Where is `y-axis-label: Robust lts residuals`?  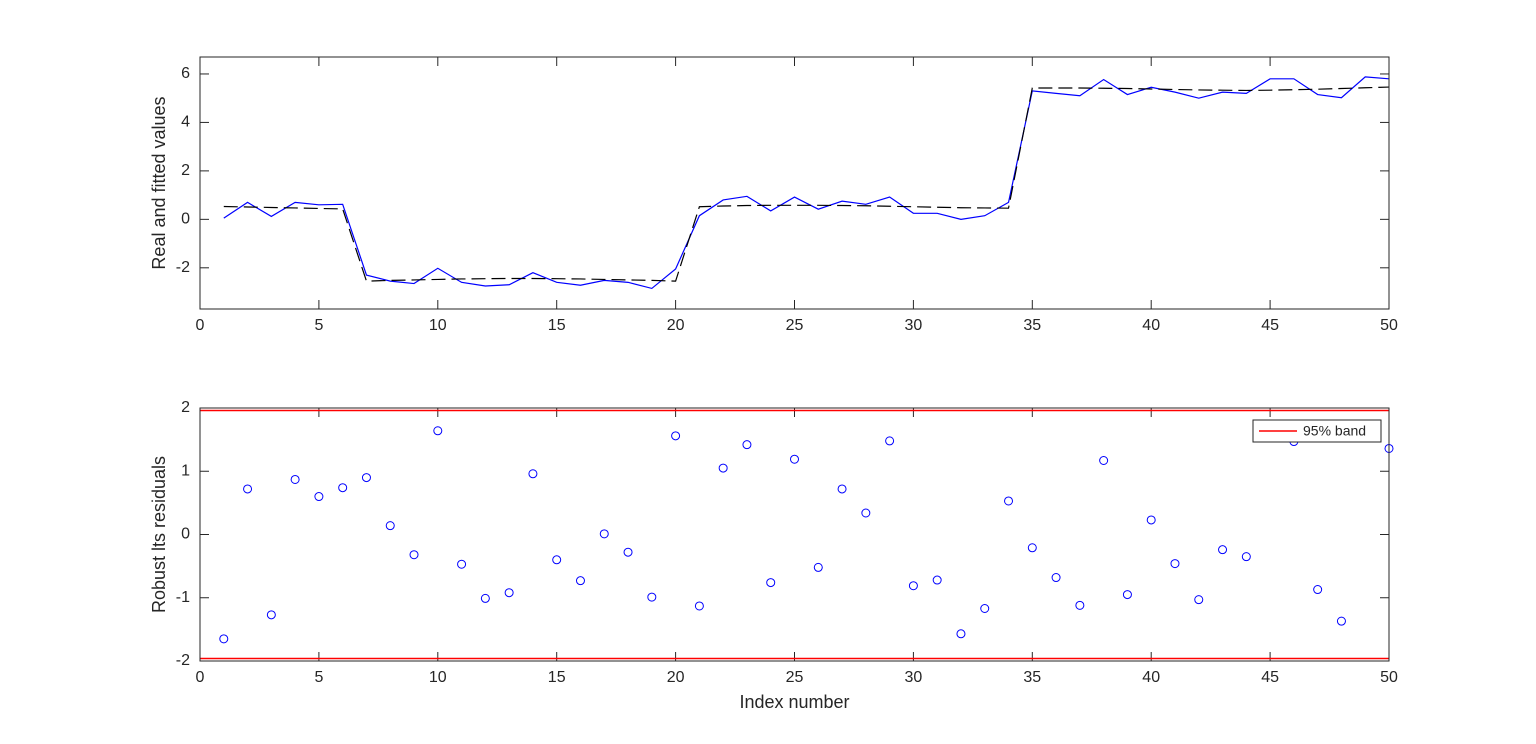
y-axis-label: Robust lts residuals is located at coordinates (159, 534).